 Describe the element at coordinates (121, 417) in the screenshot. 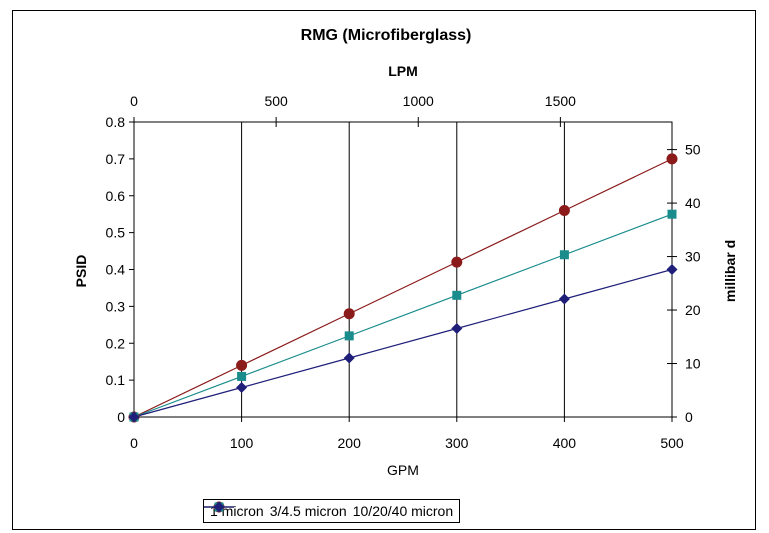

I see `y-tick-label-0: 0` at that location.